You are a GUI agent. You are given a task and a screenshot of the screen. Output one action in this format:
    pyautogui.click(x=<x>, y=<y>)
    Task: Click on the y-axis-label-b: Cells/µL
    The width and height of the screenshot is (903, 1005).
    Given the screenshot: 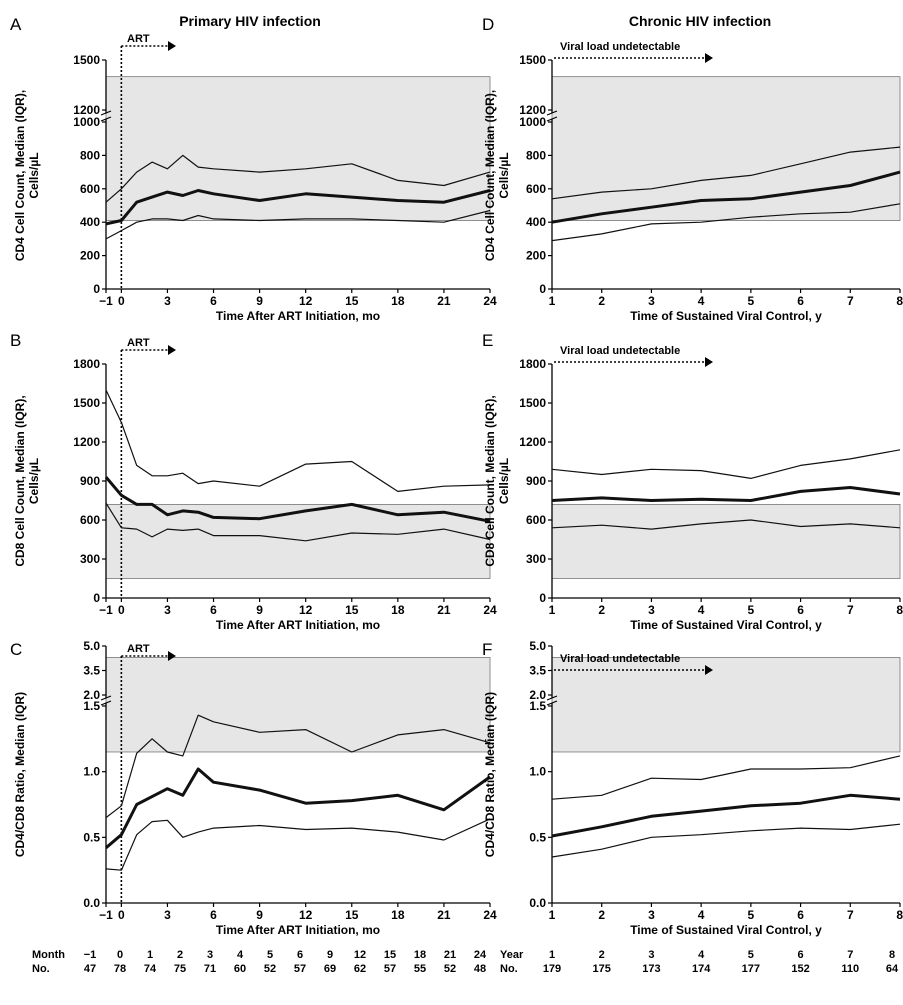 What is the action you would take?
    pyautogui.click(x=34, y=481)
    